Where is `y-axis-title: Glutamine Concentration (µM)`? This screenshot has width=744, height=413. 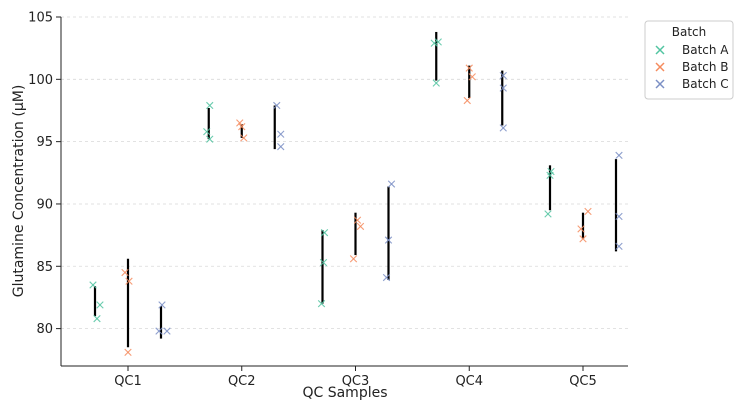
y-axis-title: Glutamine Concentration (µM) is located at coordinates (19, 191).